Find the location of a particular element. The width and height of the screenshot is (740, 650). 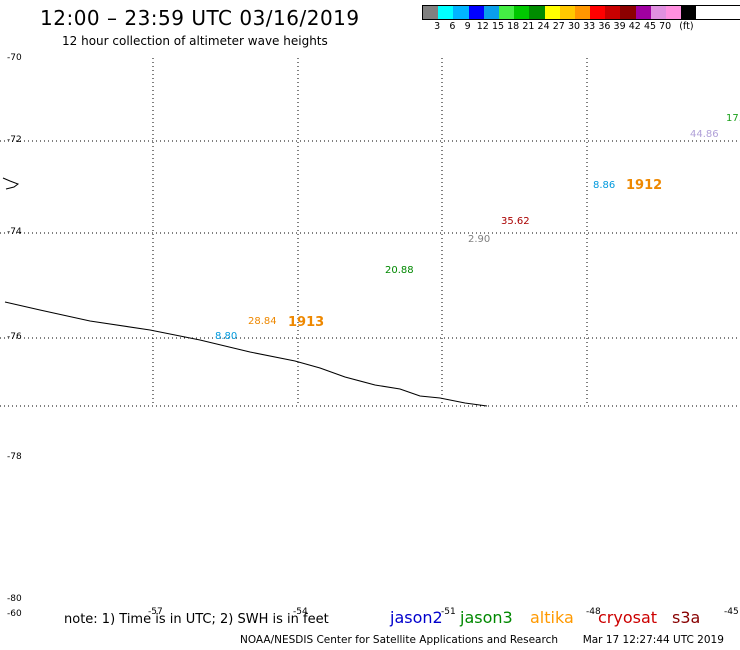

wave-height-label: 44.86 is located at coordinates (704, 134).